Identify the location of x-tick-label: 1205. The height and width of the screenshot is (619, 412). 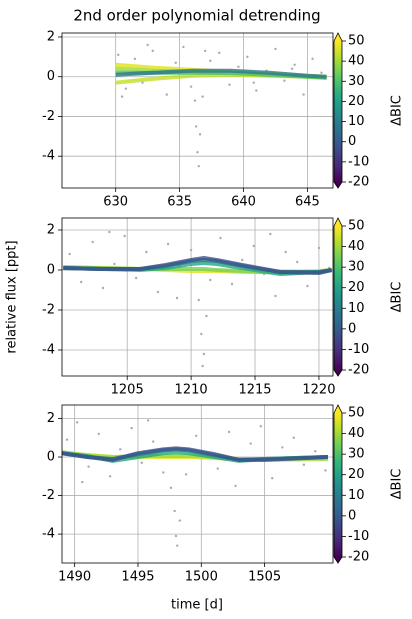
(127, 390).